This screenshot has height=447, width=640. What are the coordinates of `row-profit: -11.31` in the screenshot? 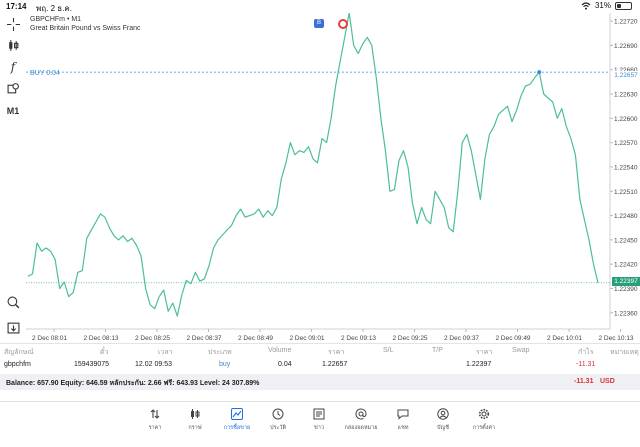 It's located at (586, 364).